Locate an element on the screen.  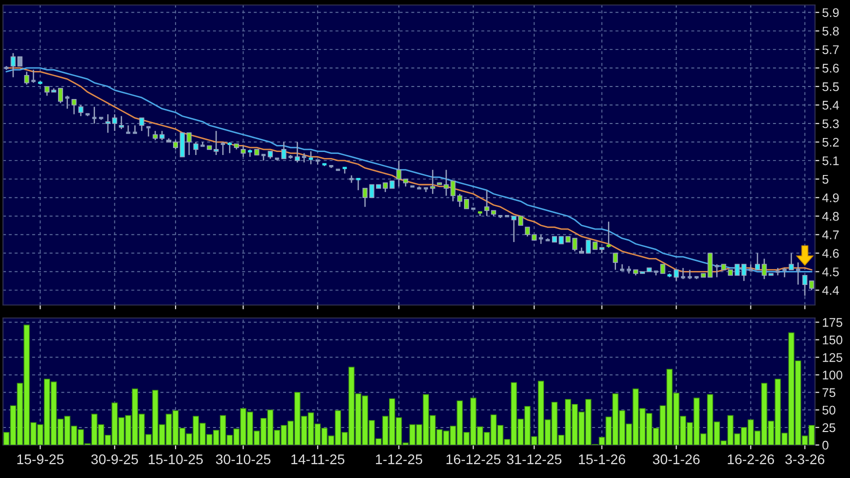
x-tick-label: 16-12-25 is located at coordinates (473, 459).